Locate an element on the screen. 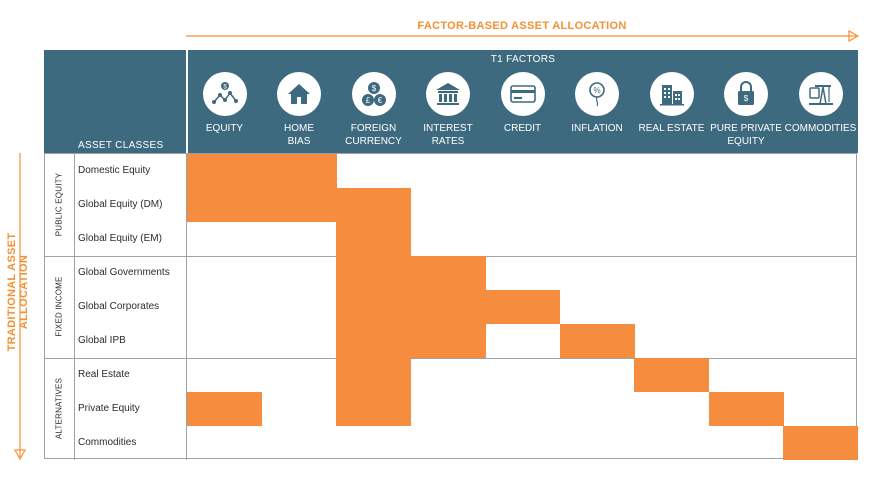  asset-class-label: Domestic Equity is located at coordinates (114, 170).